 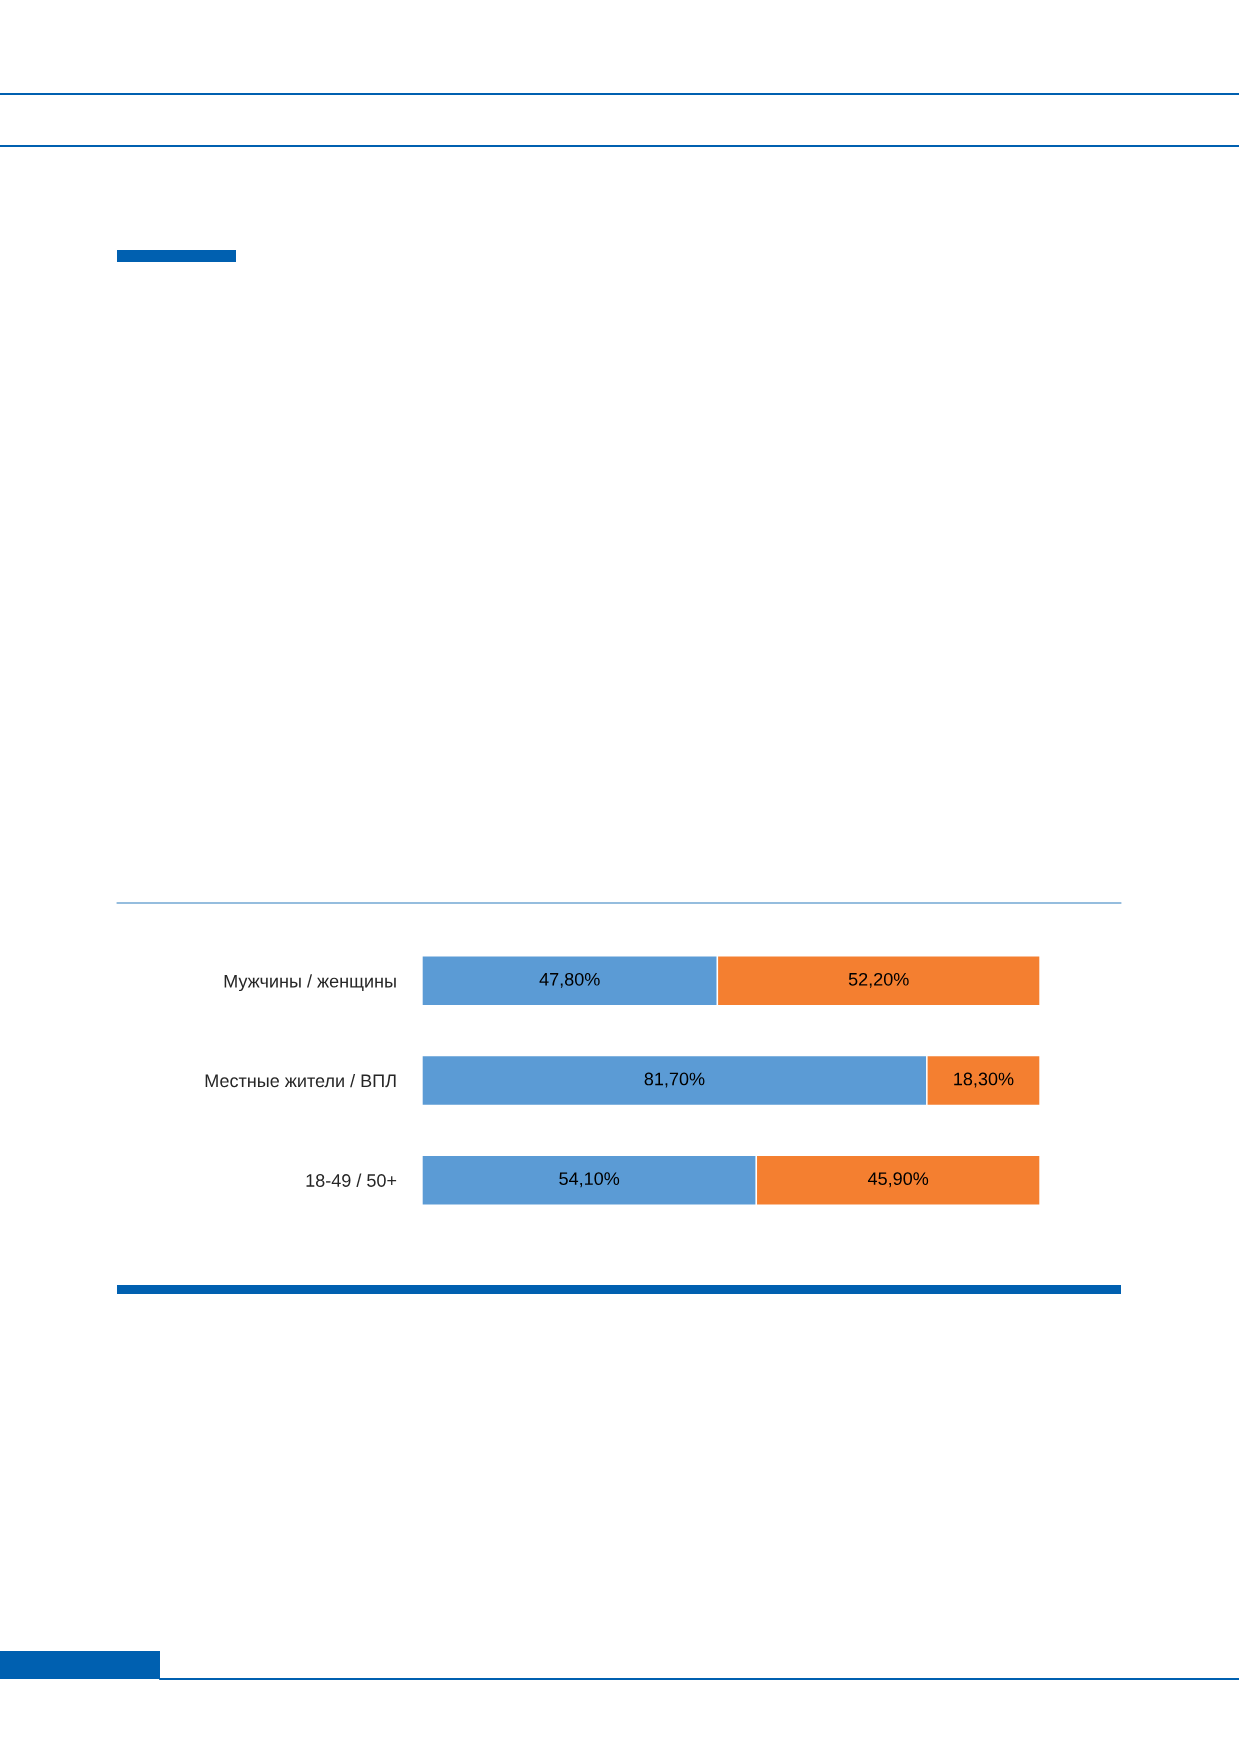 I want to click on data-label: 45,90%, so click(x=898, y=1180).